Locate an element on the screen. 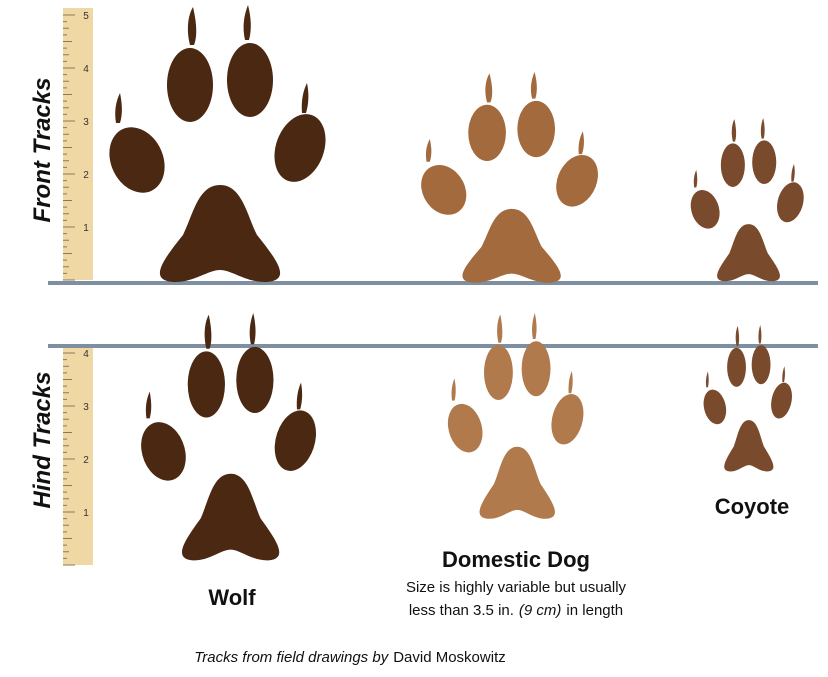 Image resolution: width=828 pixels, height=677 pixels. dog-label: Domestic Dog is located at coordinates (516, 559).